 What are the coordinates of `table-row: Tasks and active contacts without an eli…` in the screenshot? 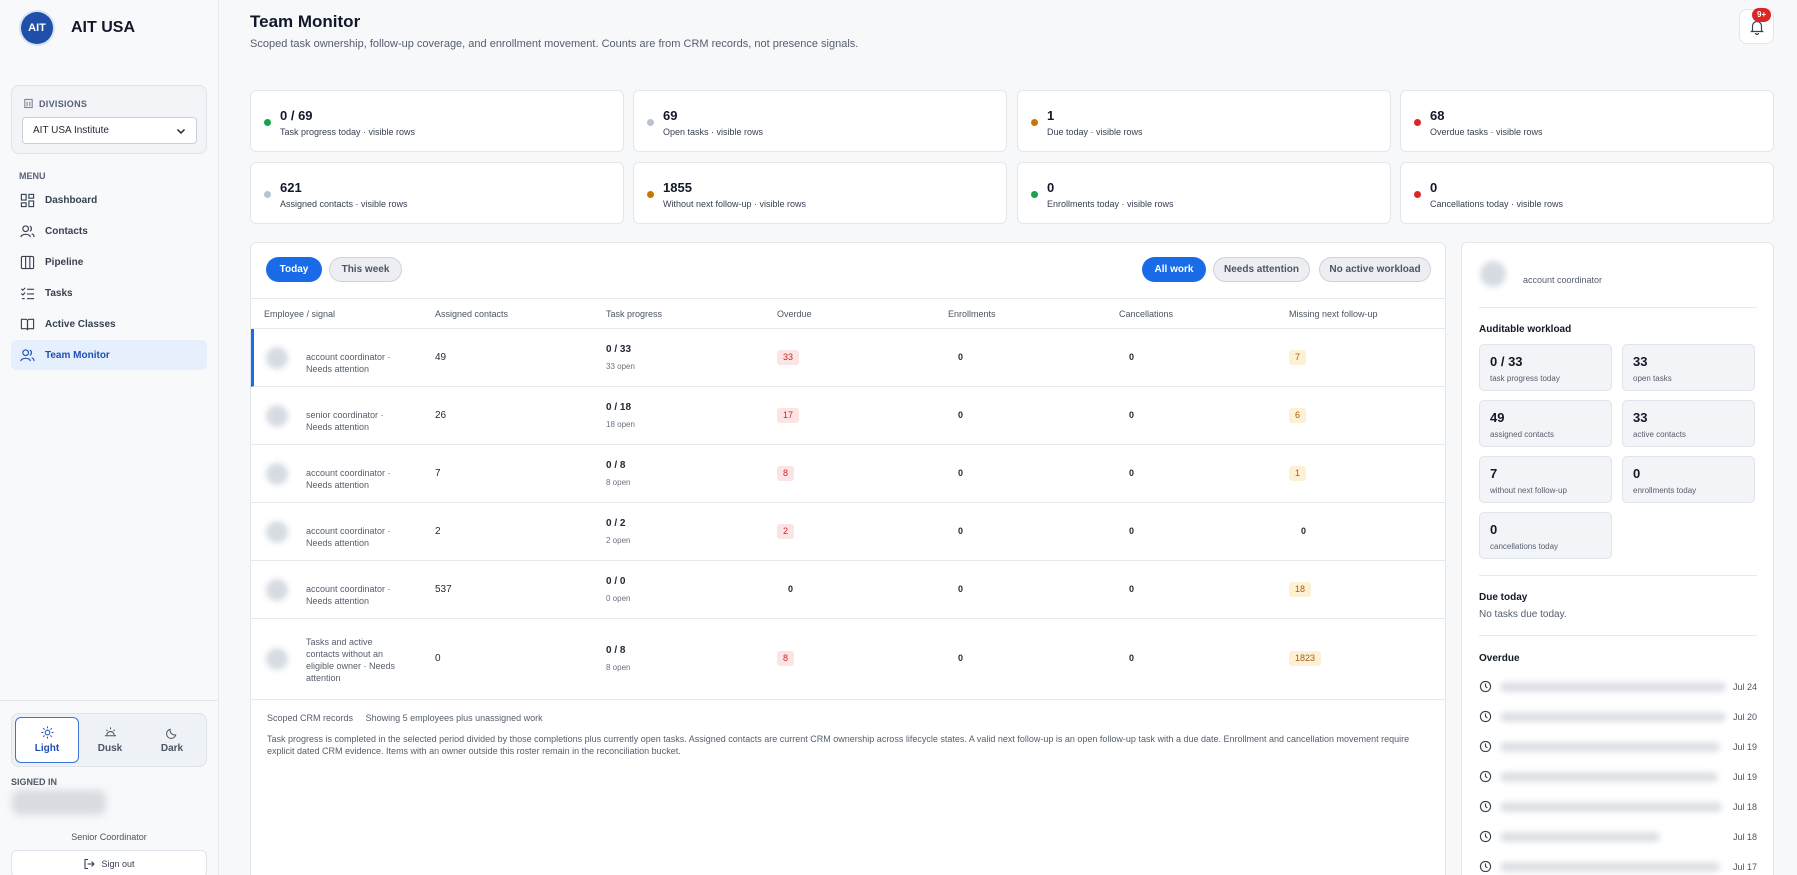 It's located at (848, 659).